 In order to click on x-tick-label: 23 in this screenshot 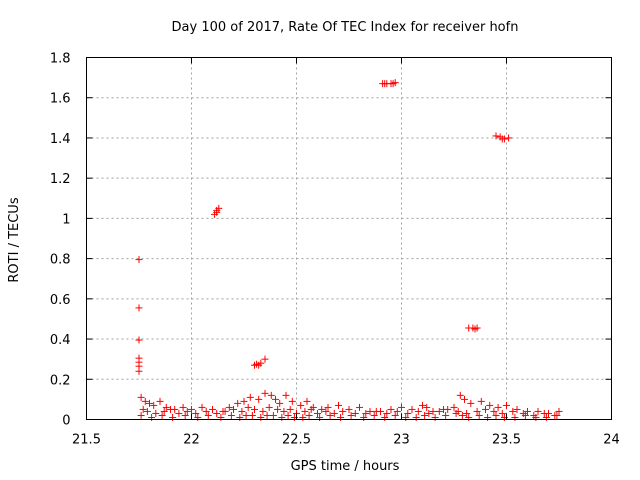, I will do `click(401, 440)`.